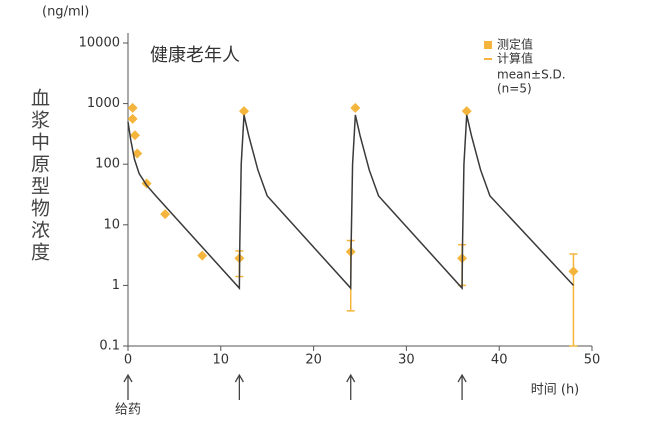 This screenshot has width=662, height=438. What do you see at coordinates (555, 390) in the screenshot?
I see `x-label: 时间 (h)` at bounding box center [555, 390].